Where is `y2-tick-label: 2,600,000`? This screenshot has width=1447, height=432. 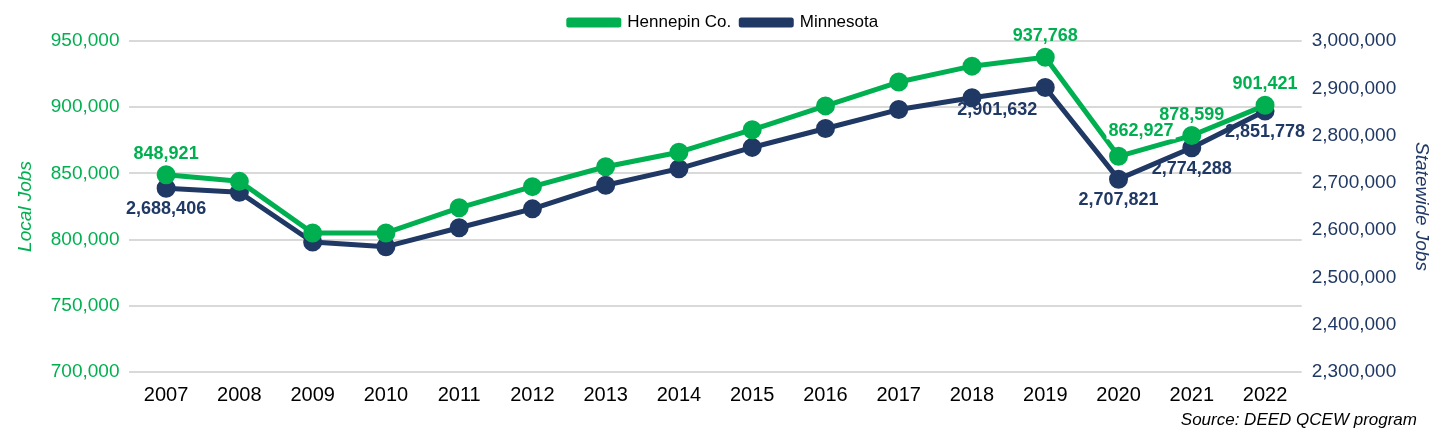 y2-tick-label: 2,600,000 is located at coordinates (1354, 229).